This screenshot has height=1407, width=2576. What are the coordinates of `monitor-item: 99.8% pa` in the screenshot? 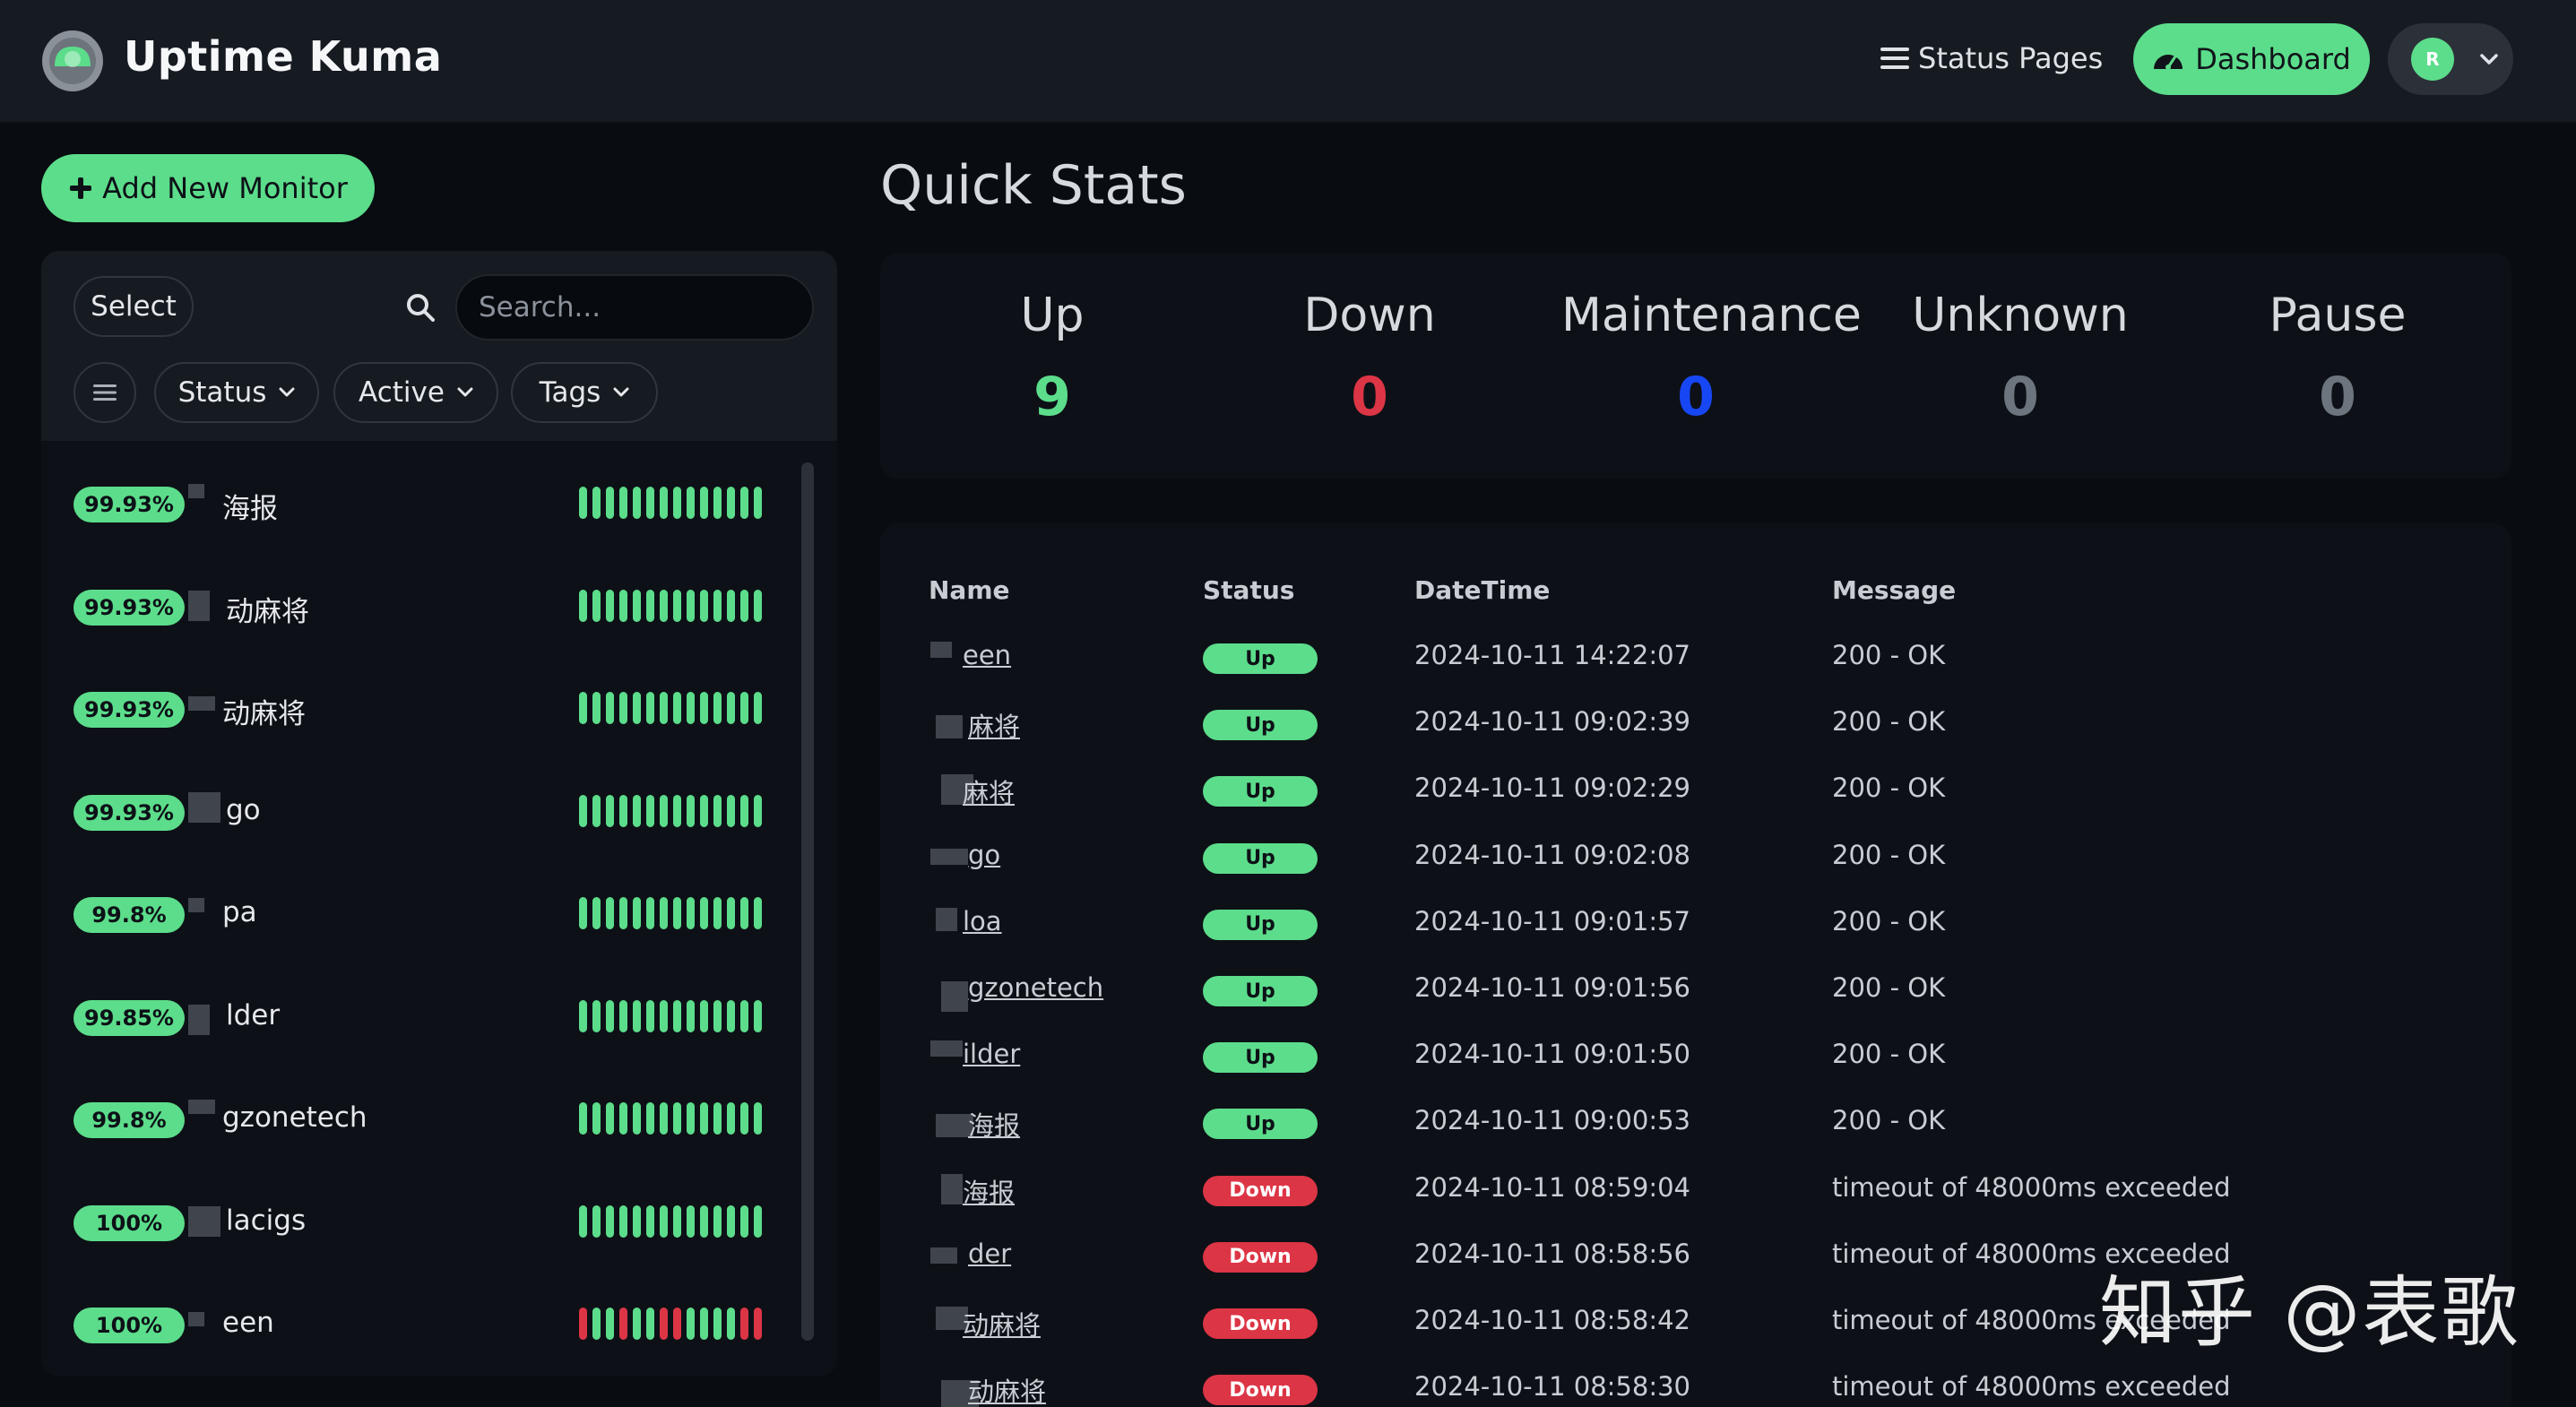 It's located at (422, 915).